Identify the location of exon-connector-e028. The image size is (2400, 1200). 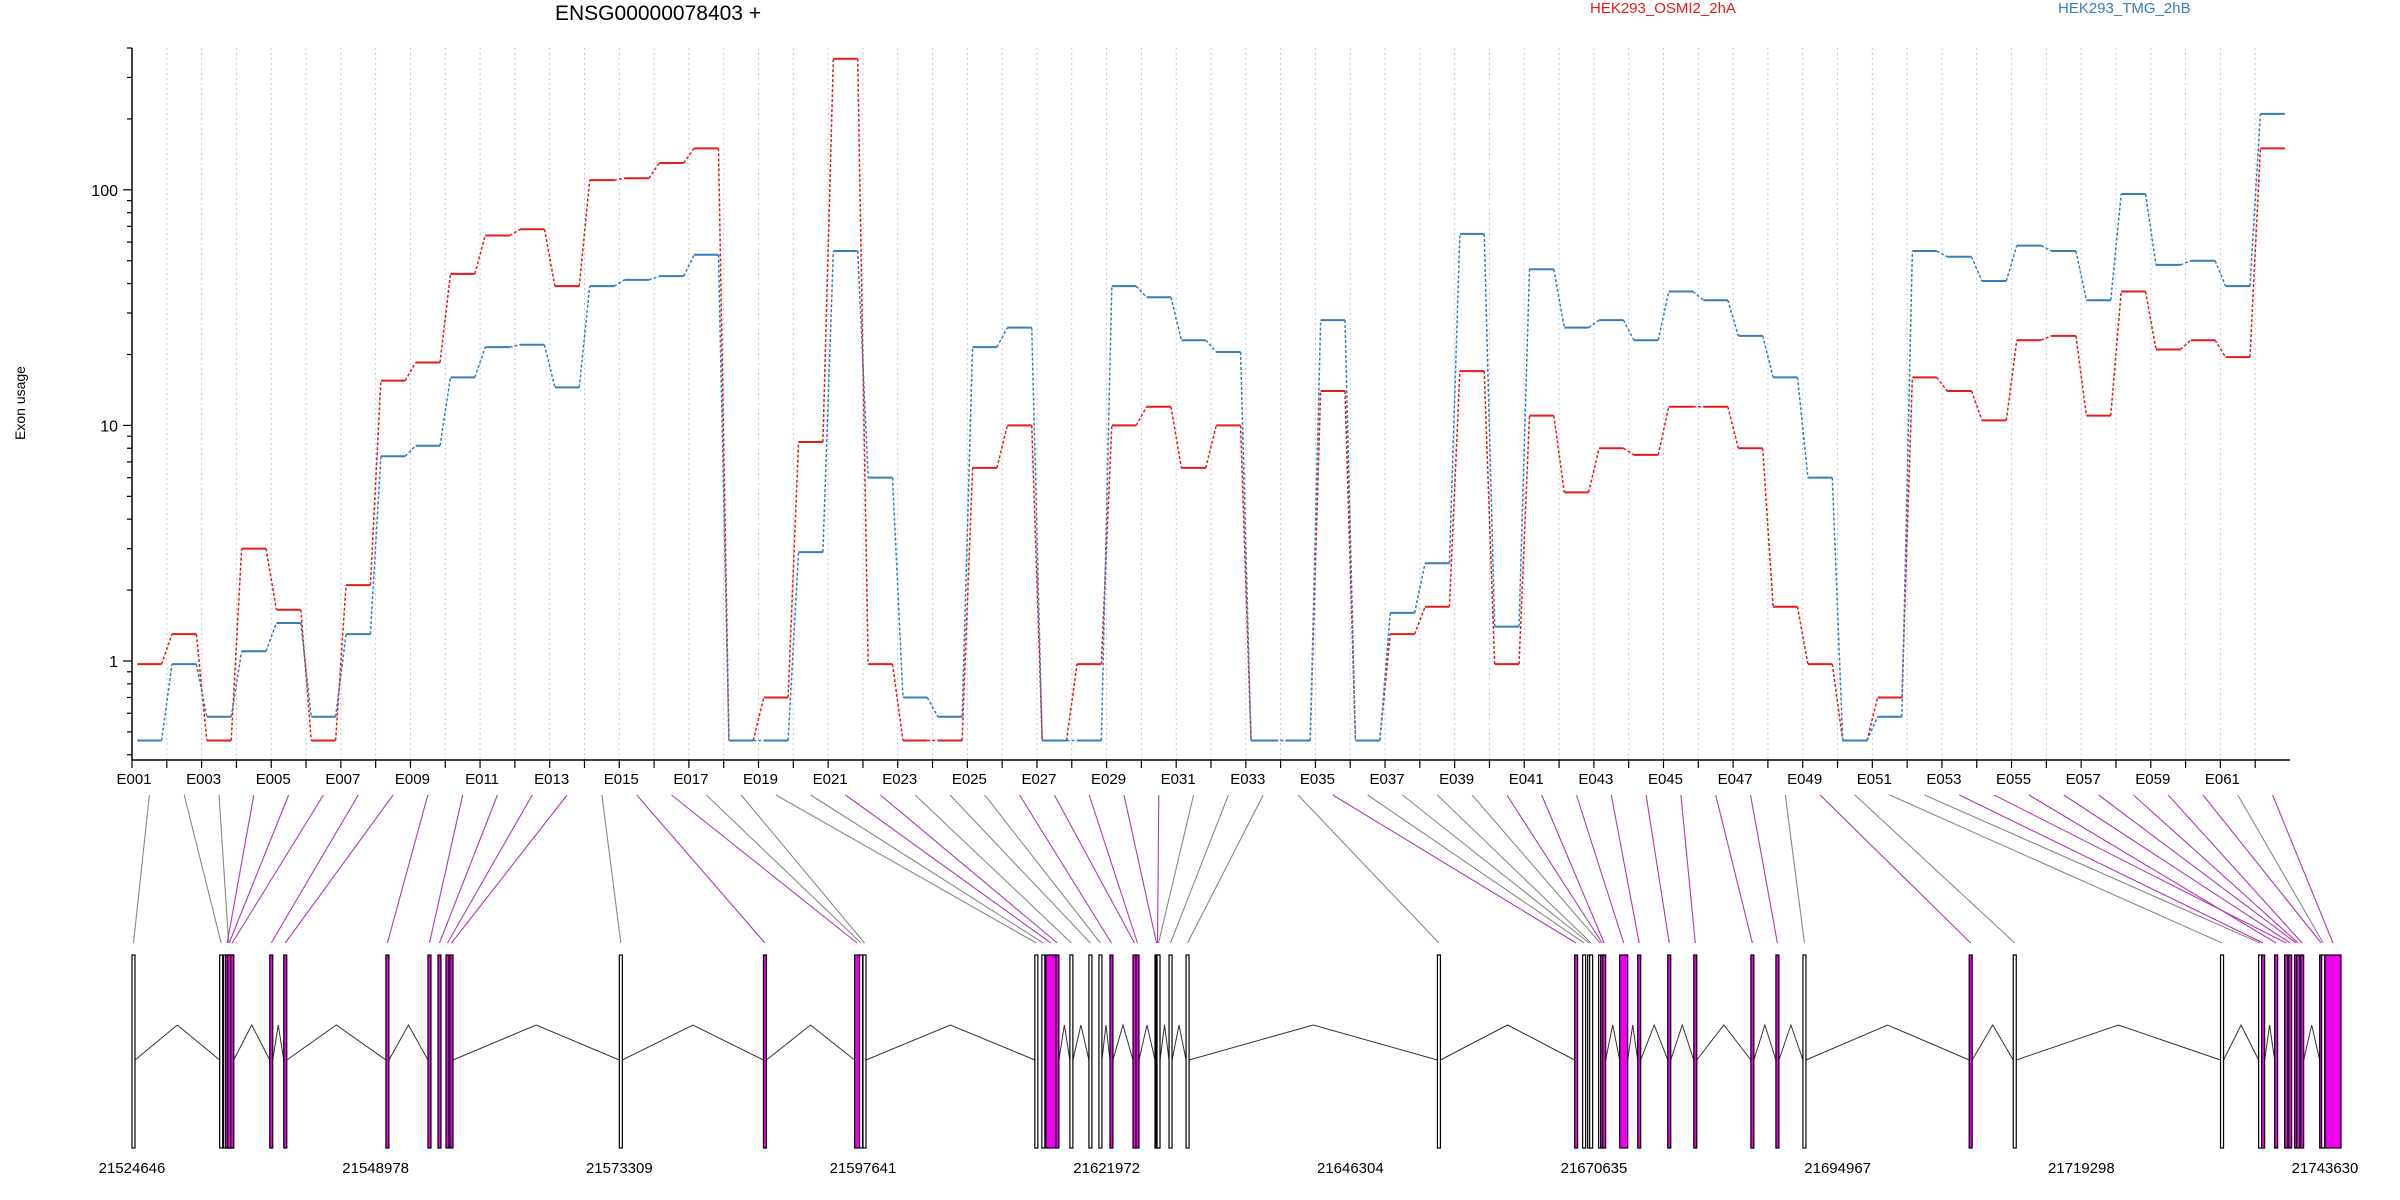
(1113, 869).